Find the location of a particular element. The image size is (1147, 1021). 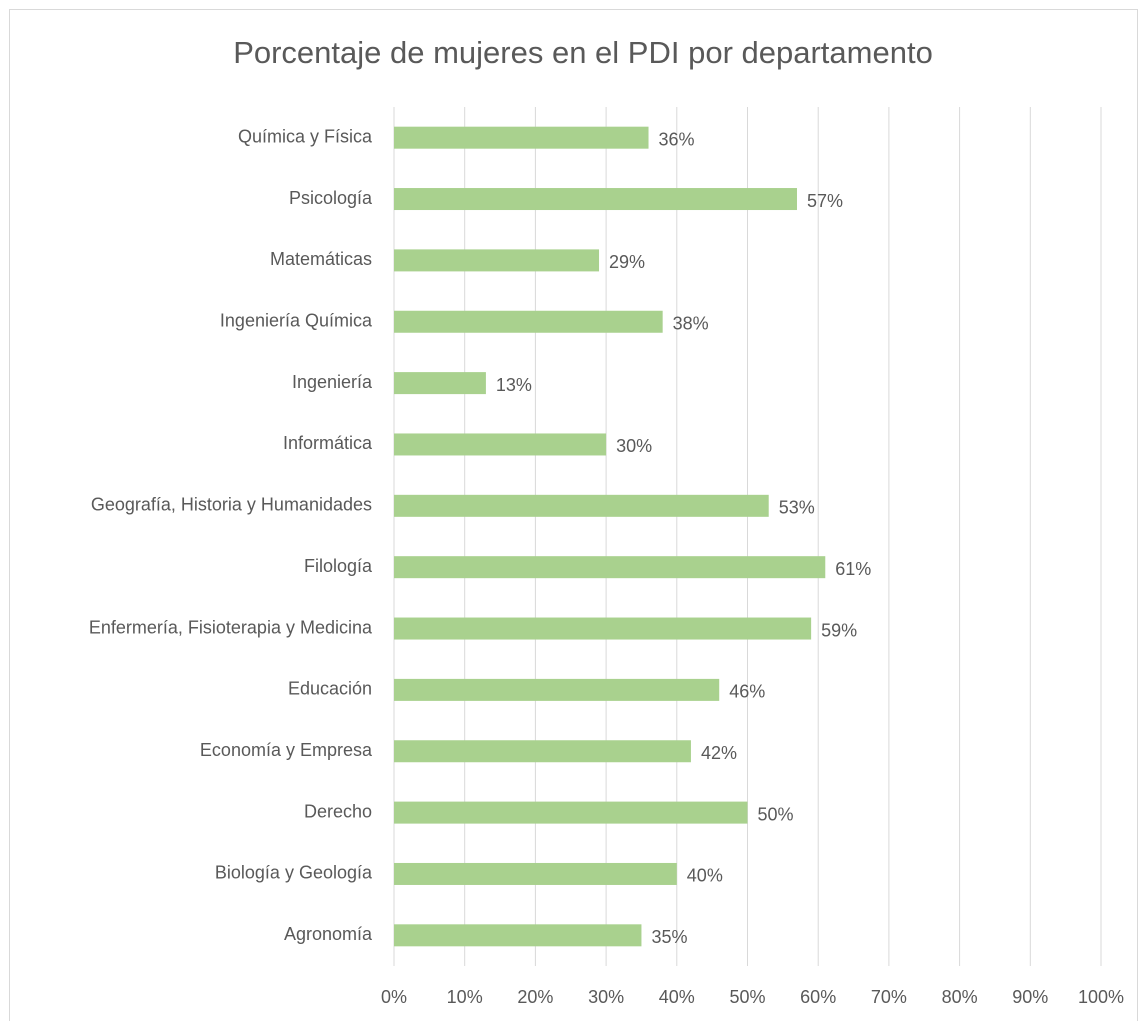

y-tick-label: Biología y Geología is located at coordinates (294, 873).